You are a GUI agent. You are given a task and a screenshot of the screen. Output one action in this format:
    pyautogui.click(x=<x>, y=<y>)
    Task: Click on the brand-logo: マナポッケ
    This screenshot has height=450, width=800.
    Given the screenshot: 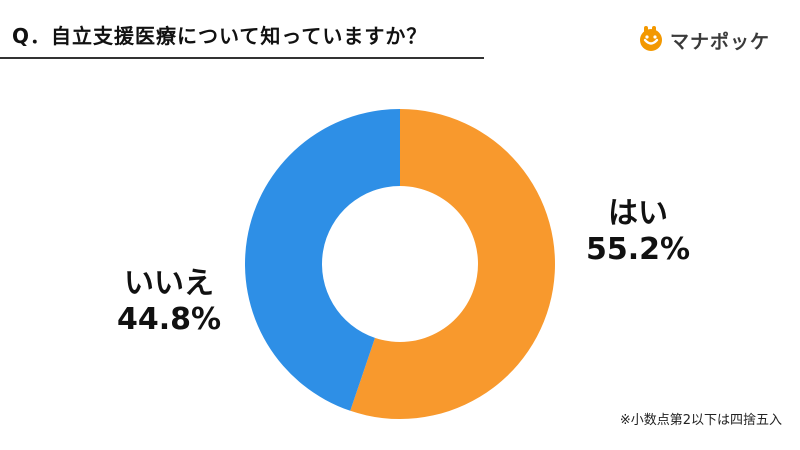 What is the action you would take?
    pyautogui.click(x=703, y=40)
    